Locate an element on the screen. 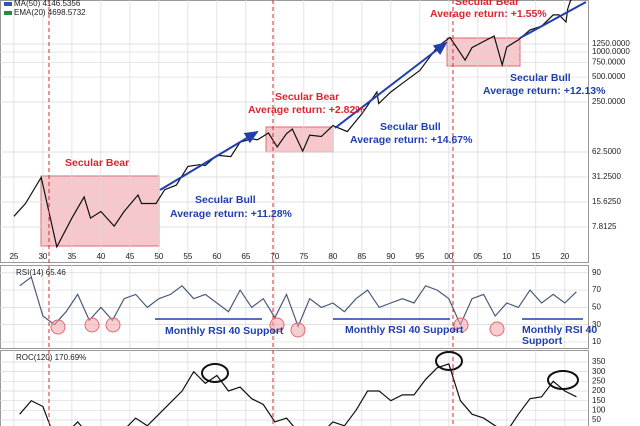 The height and width of the screenshot is (426, 640). y-tick-label: 7.8125 is located at coordinates (604, 226).